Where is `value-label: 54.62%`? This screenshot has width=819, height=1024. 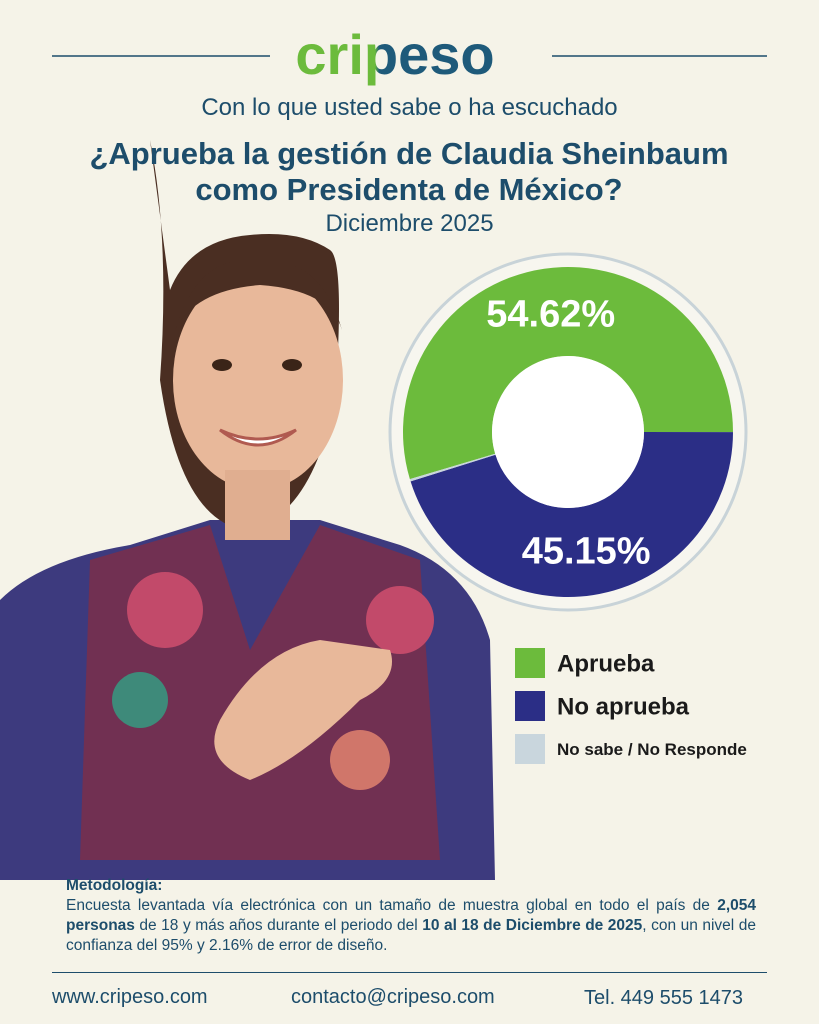
value-label: 54.62% is located at coordinates (550, 314).